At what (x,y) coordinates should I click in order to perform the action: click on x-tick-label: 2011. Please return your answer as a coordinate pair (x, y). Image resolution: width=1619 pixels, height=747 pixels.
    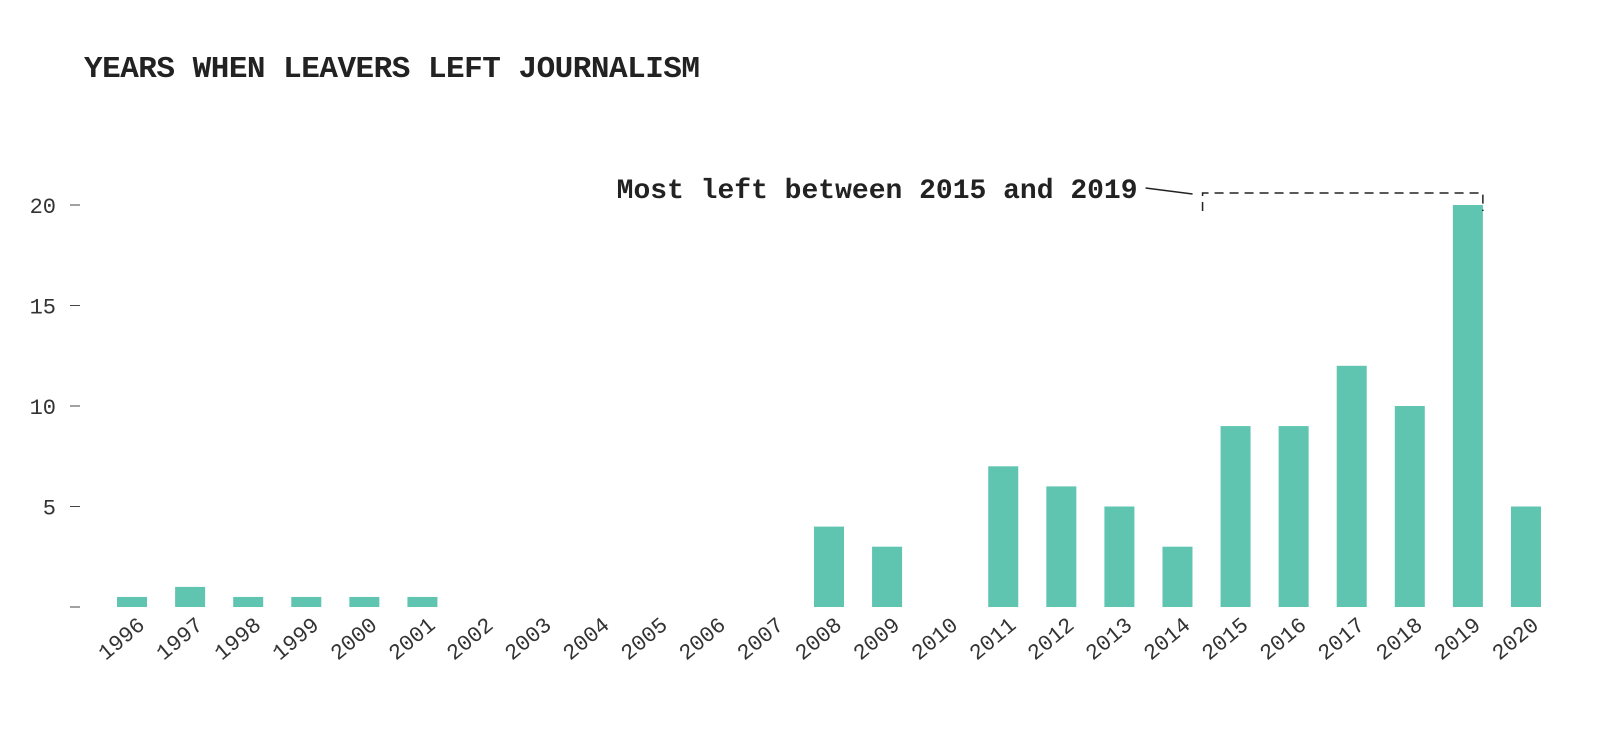
    Looking at the image, I should click on (993, 639).